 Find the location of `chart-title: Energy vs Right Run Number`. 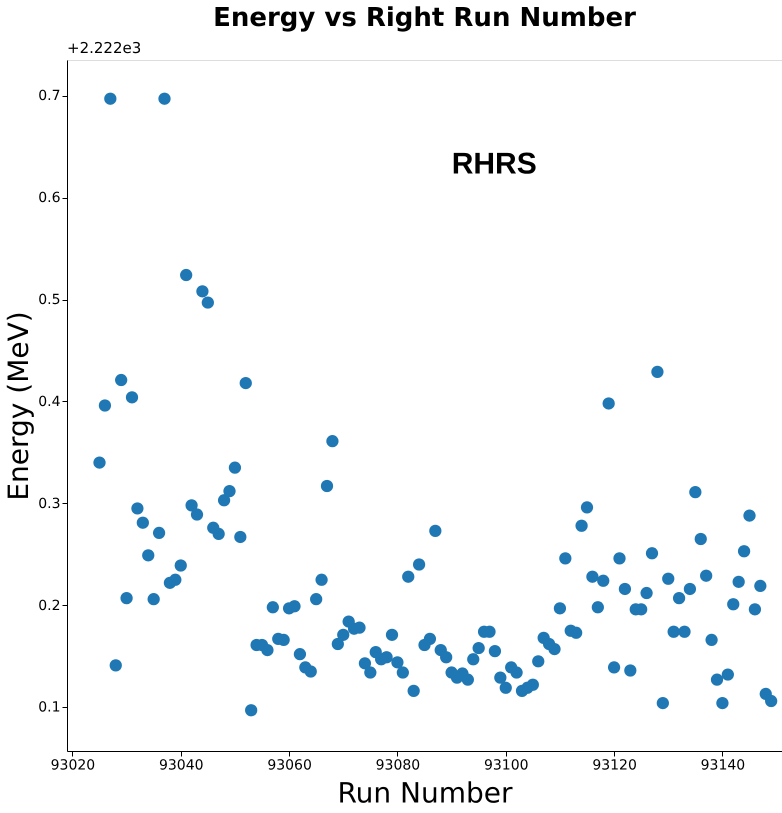

chart-title: Energy vs Right Run Number is located at coordinates (424, 18).